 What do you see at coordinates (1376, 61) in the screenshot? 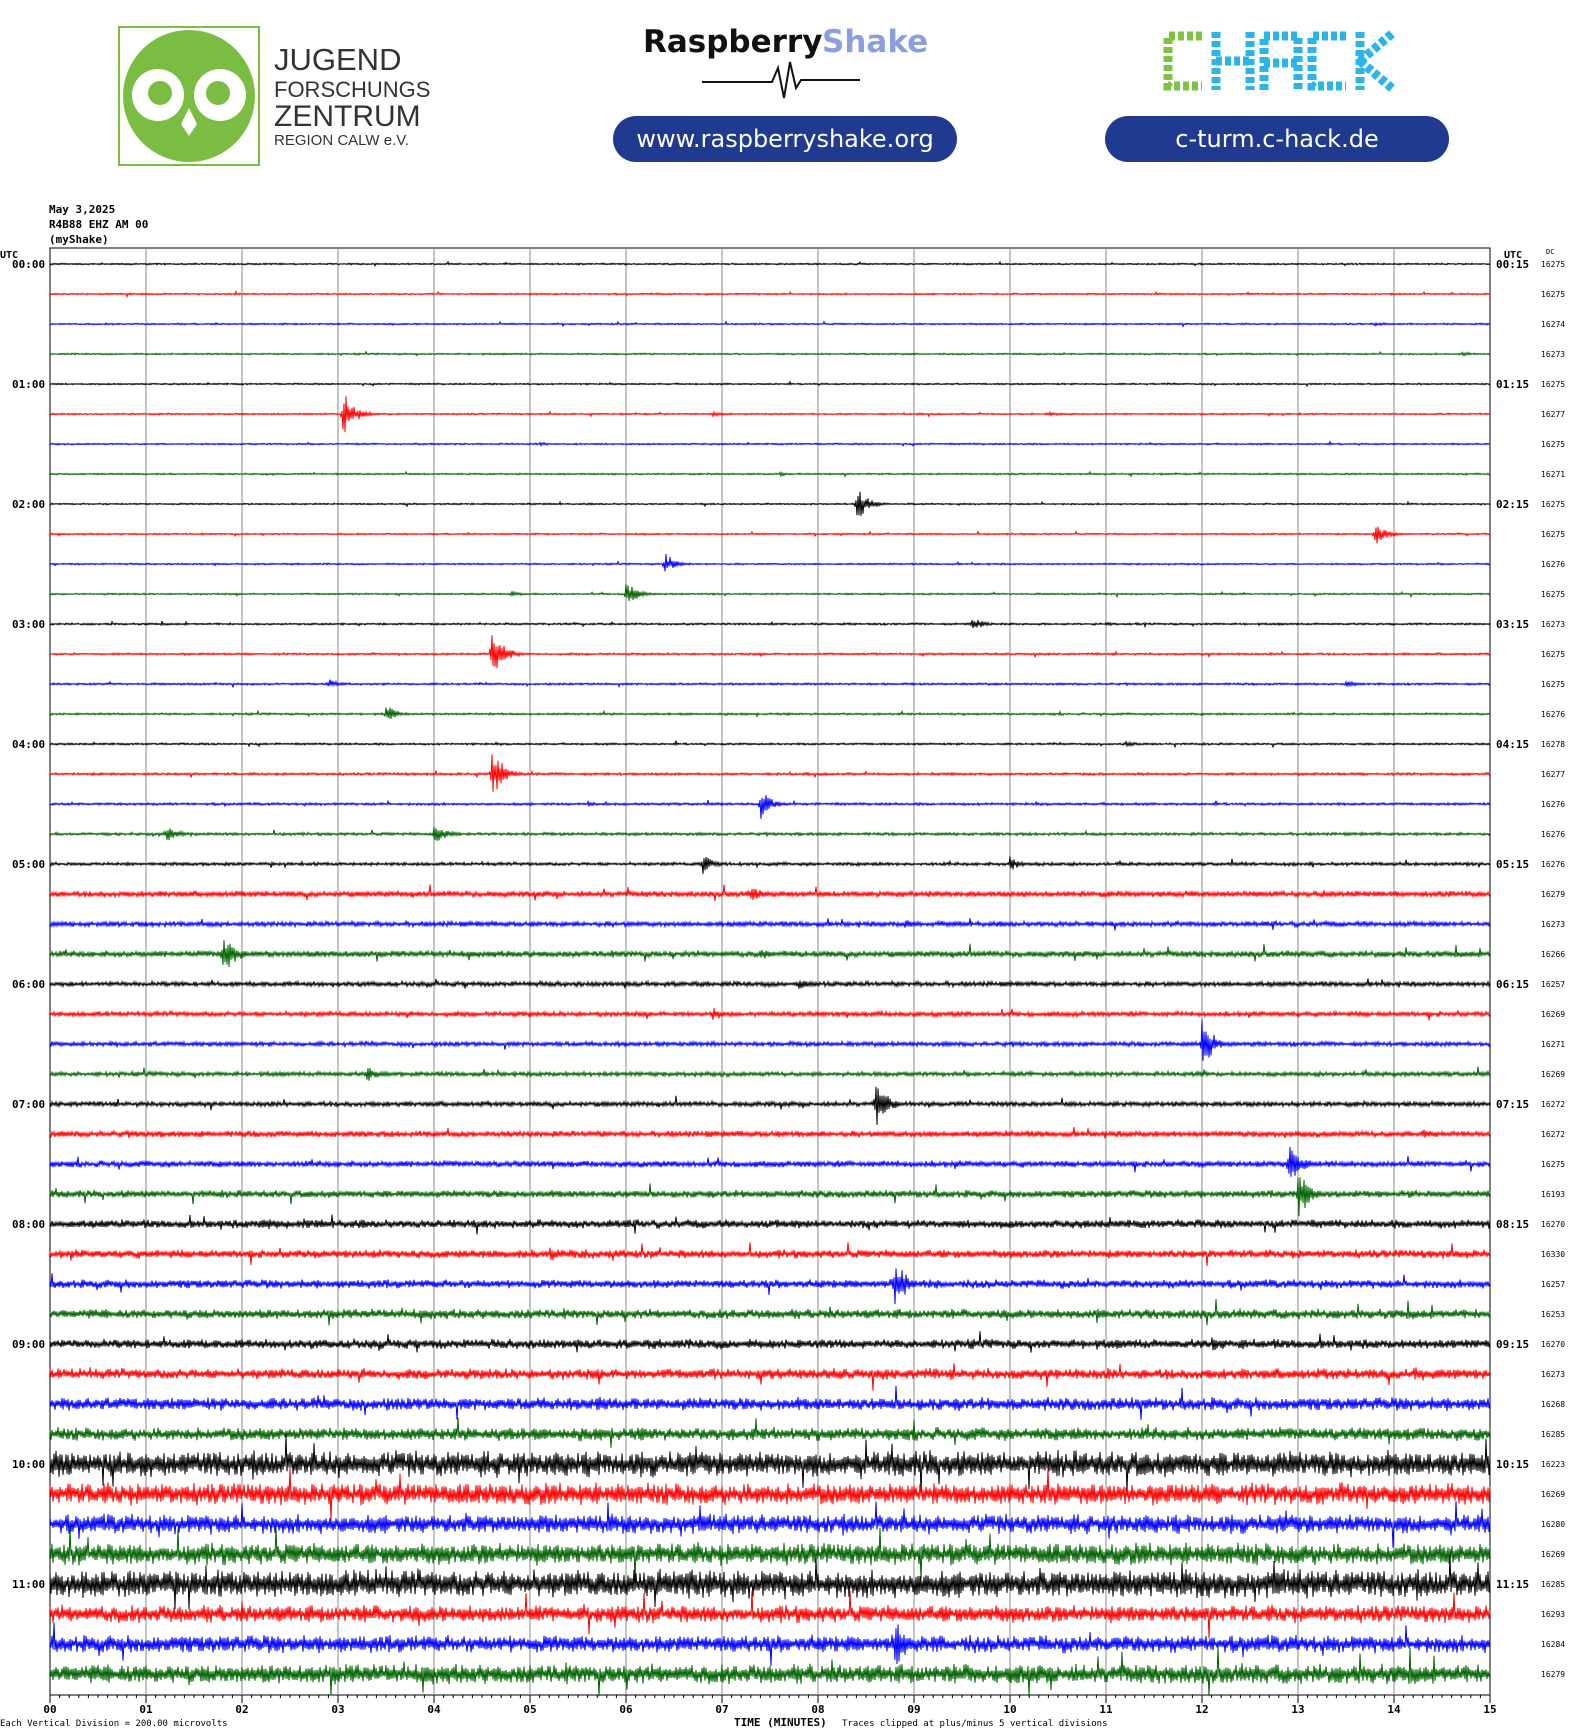
I see `chack-k-icon` at bounding box center [1376, 61].